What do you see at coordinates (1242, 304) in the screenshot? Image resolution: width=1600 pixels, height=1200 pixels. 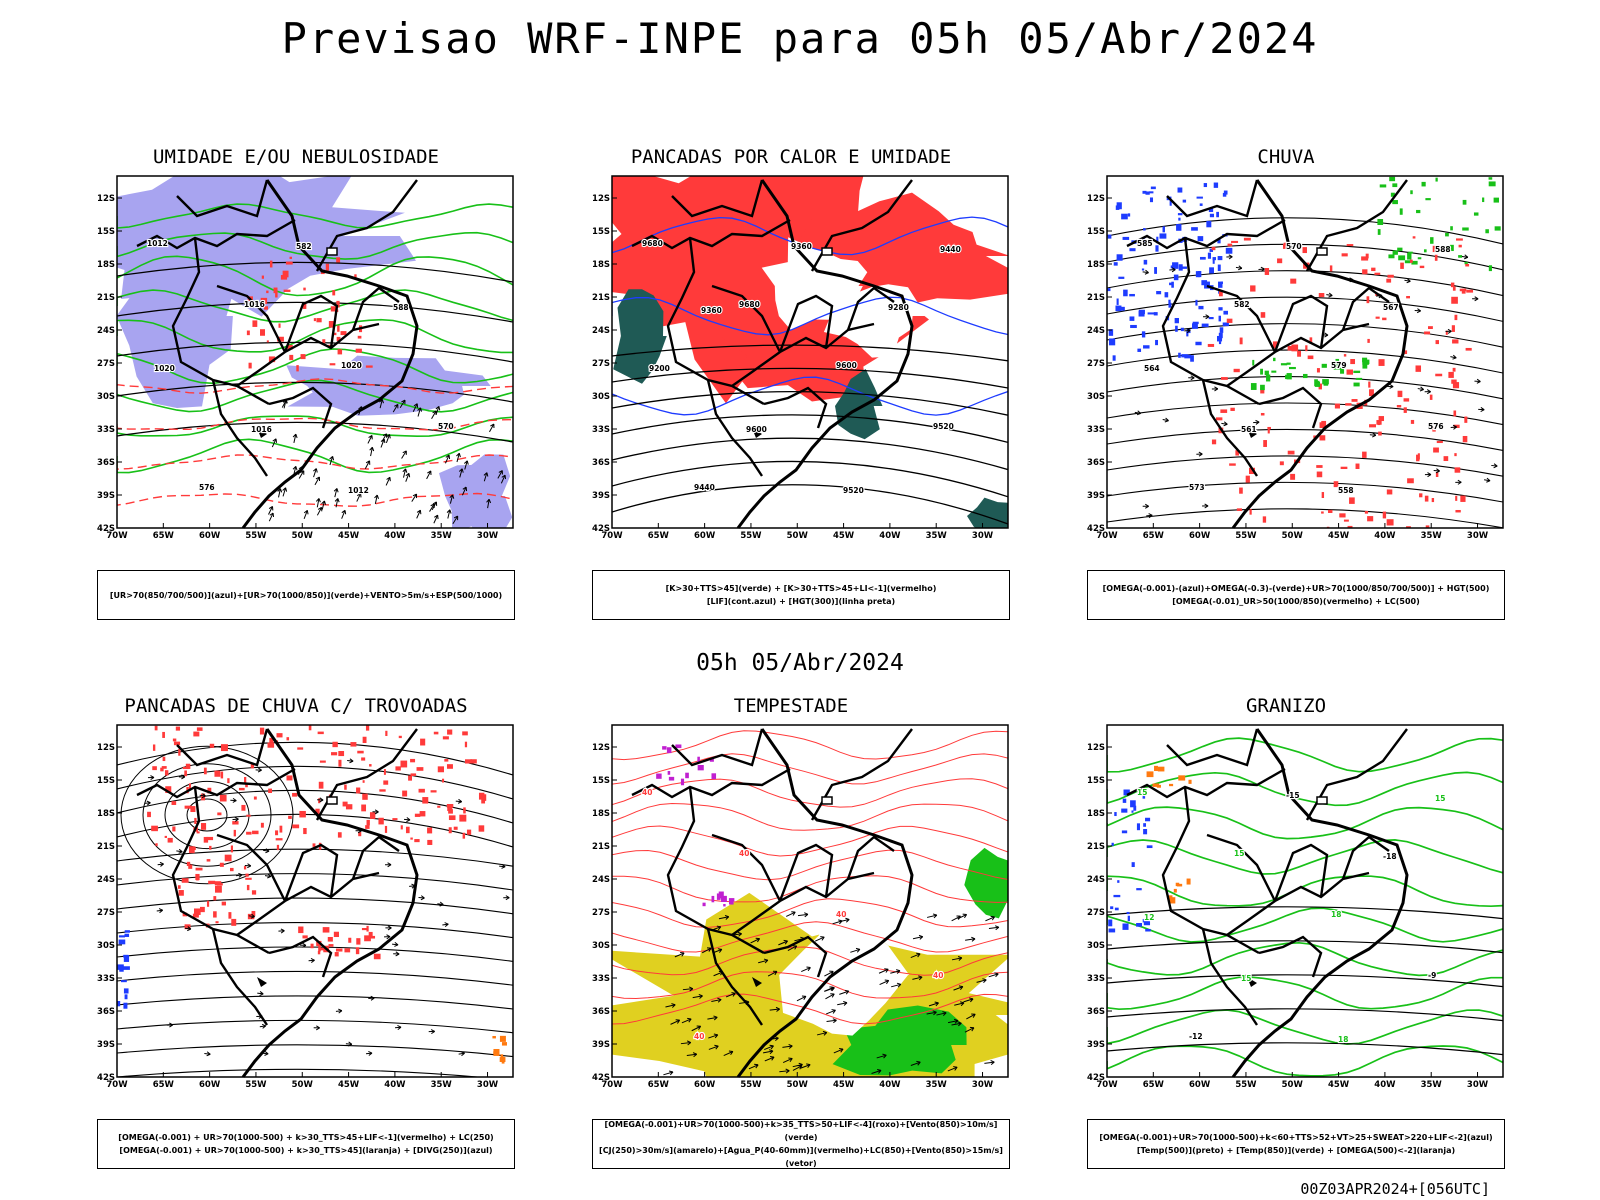 I see `contour-label: 582` at bounding box center [1242, 304].